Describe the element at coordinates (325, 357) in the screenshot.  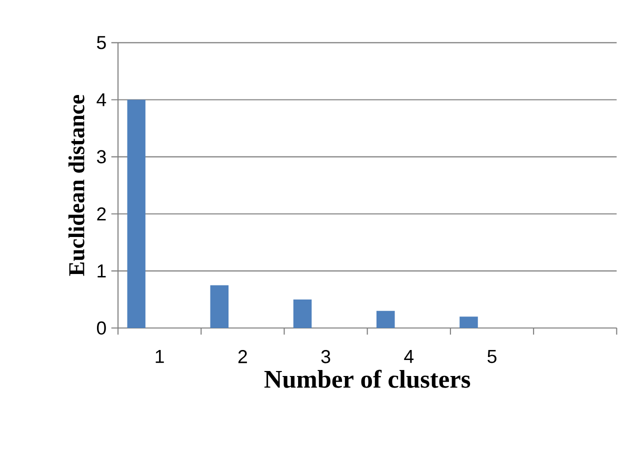
I see `x-tick-label: 3` at that location.